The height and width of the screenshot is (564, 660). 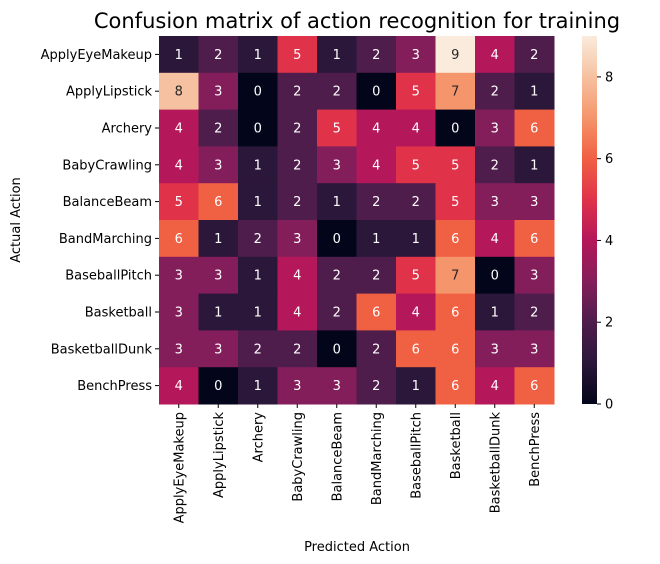 What do you see at coordinates (495, 463) in the screenshot?
I see `x-tick-label: BasketballDunk` at bounding box center [495, 463].